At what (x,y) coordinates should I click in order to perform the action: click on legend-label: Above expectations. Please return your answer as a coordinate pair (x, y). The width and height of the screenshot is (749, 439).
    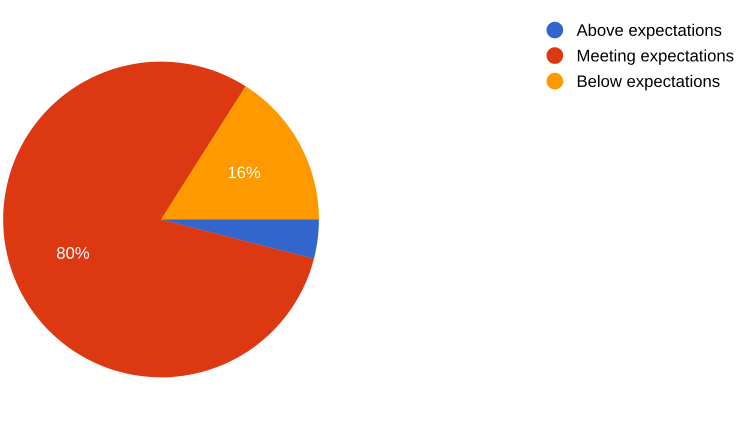
    Looking at the image, I should click on (649, 32).